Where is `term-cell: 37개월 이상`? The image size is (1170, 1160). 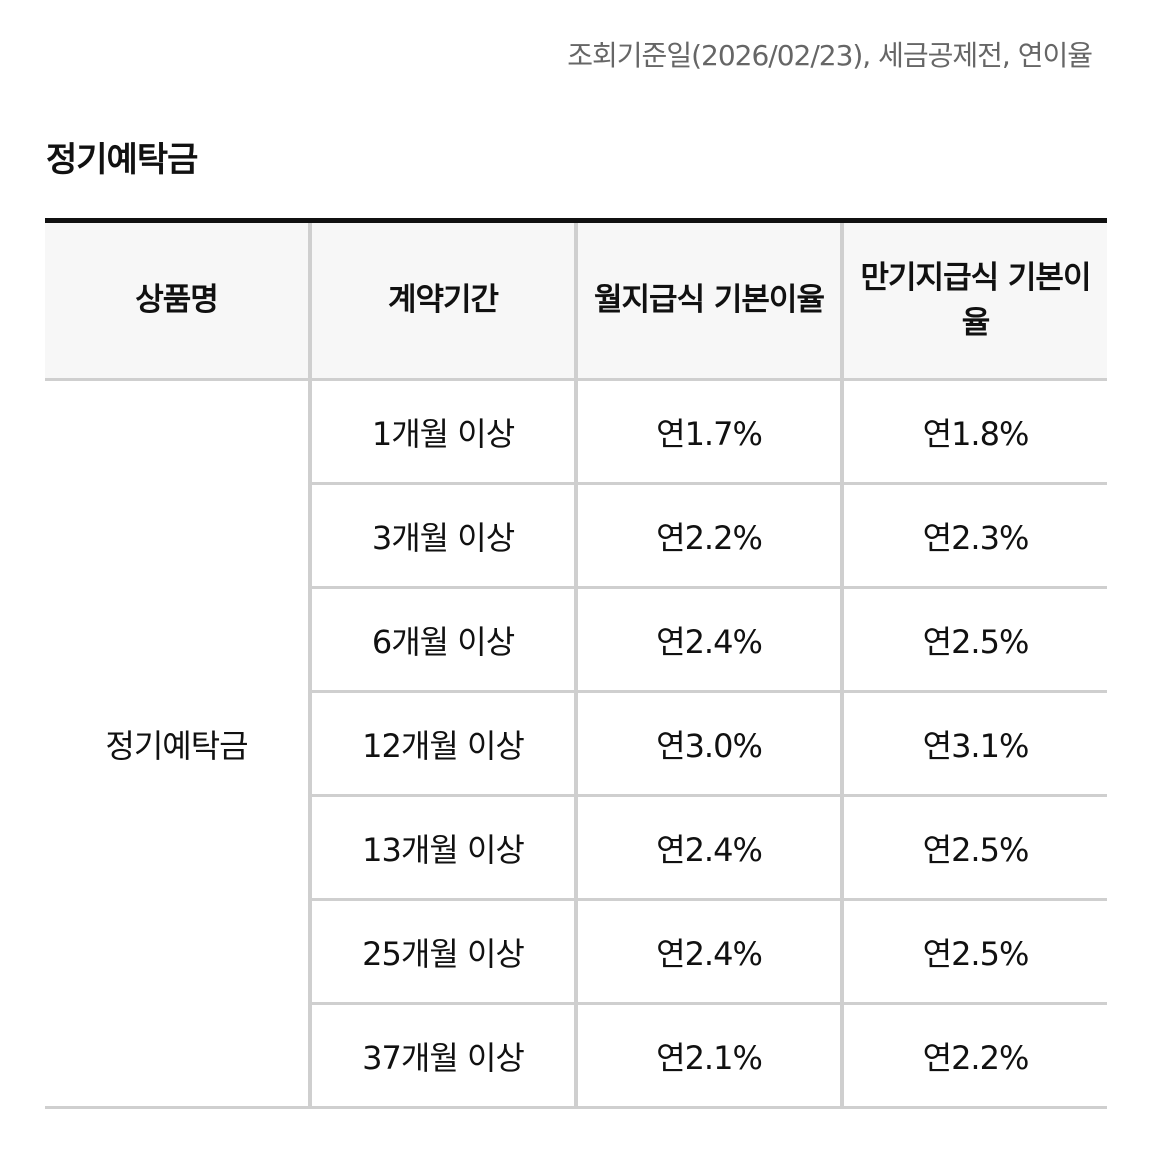 term-cell: 37개월 이상 is located at coordinates (442, 1055).